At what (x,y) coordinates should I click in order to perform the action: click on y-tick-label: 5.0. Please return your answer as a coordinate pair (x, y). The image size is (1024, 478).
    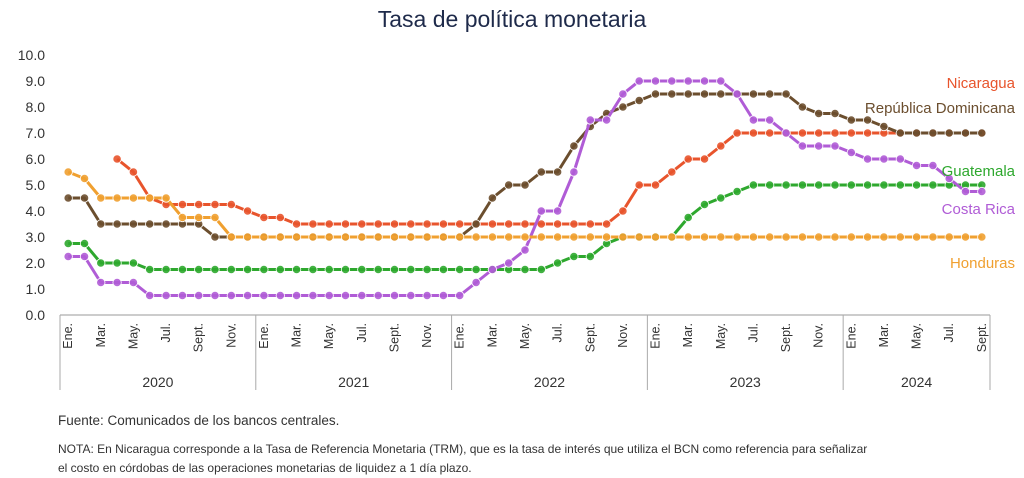
    Looking at the image, I should click on (36, 185).